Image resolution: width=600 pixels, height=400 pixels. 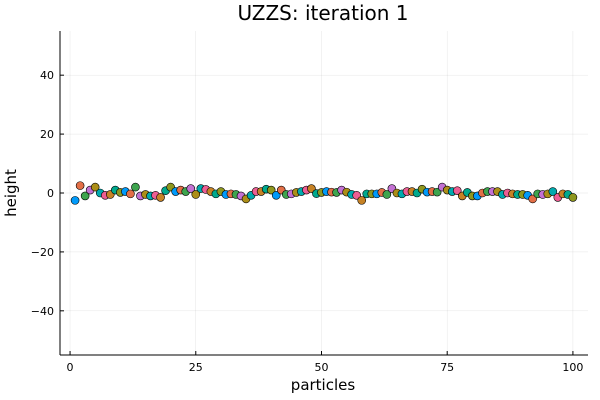 What do you see at coordinates (572, 367) in the screenshot?
I see `x-tick-label: 100` at bounding box center [572, 367].